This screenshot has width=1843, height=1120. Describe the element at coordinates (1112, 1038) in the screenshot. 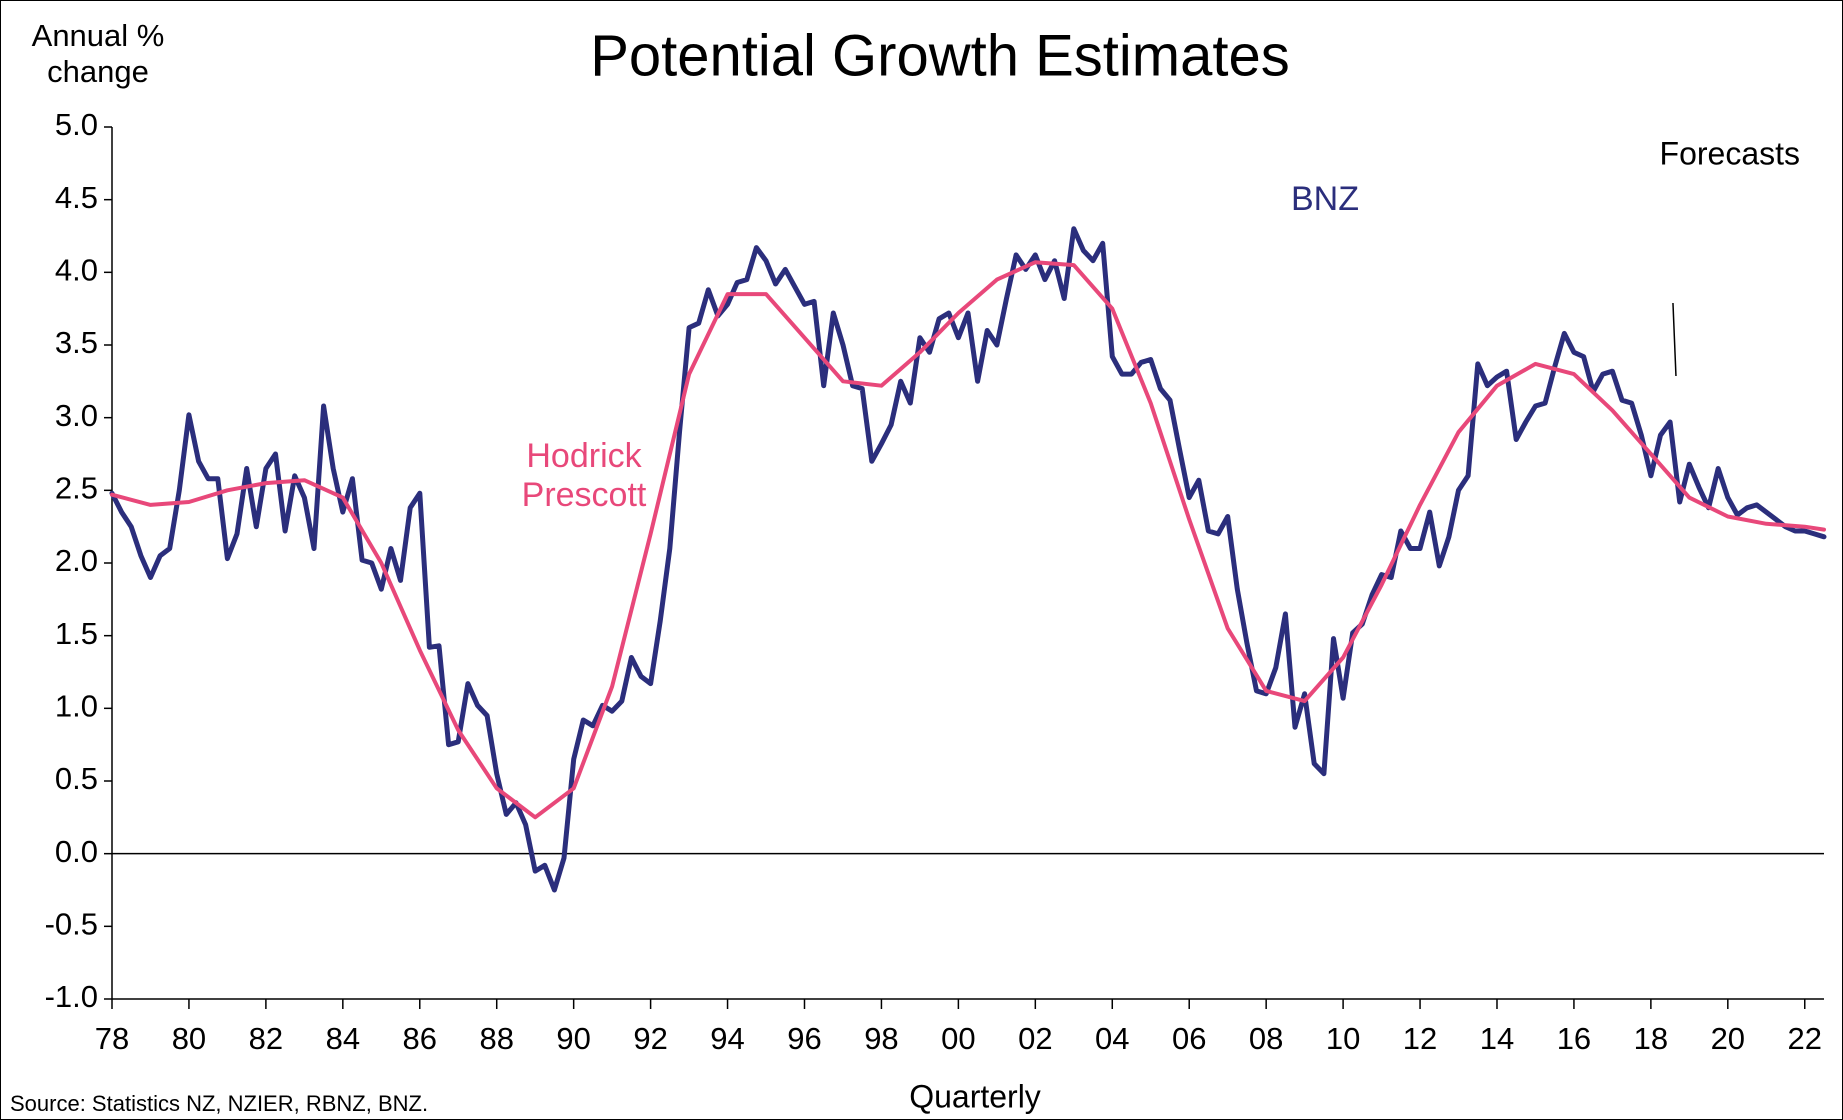

I see `x-tick-label: 04` at that location.